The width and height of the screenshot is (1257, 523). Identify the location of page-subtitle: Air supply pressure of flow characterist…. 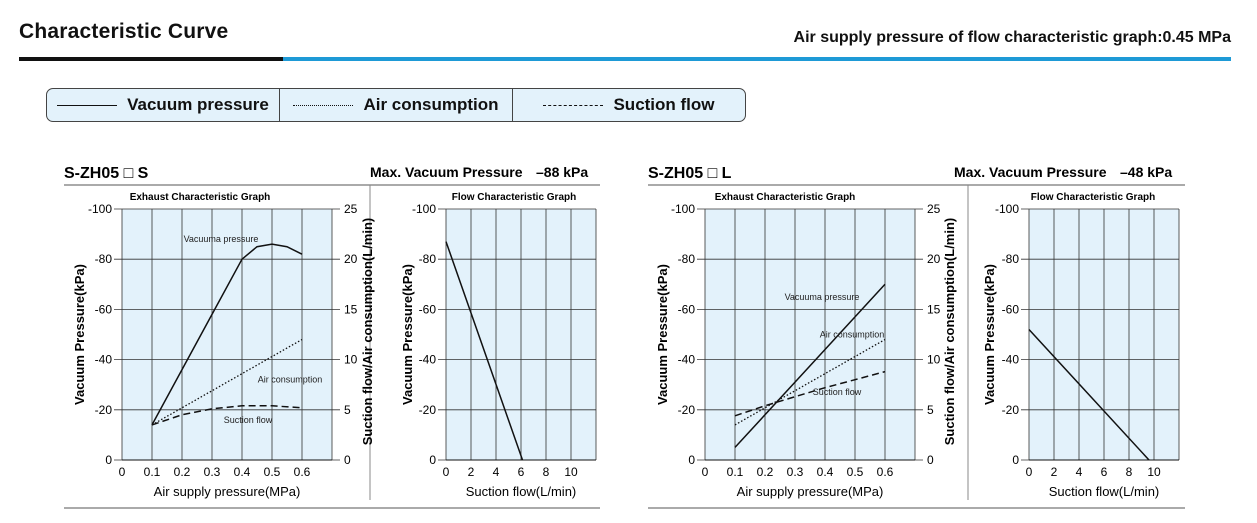
(1012, 37).